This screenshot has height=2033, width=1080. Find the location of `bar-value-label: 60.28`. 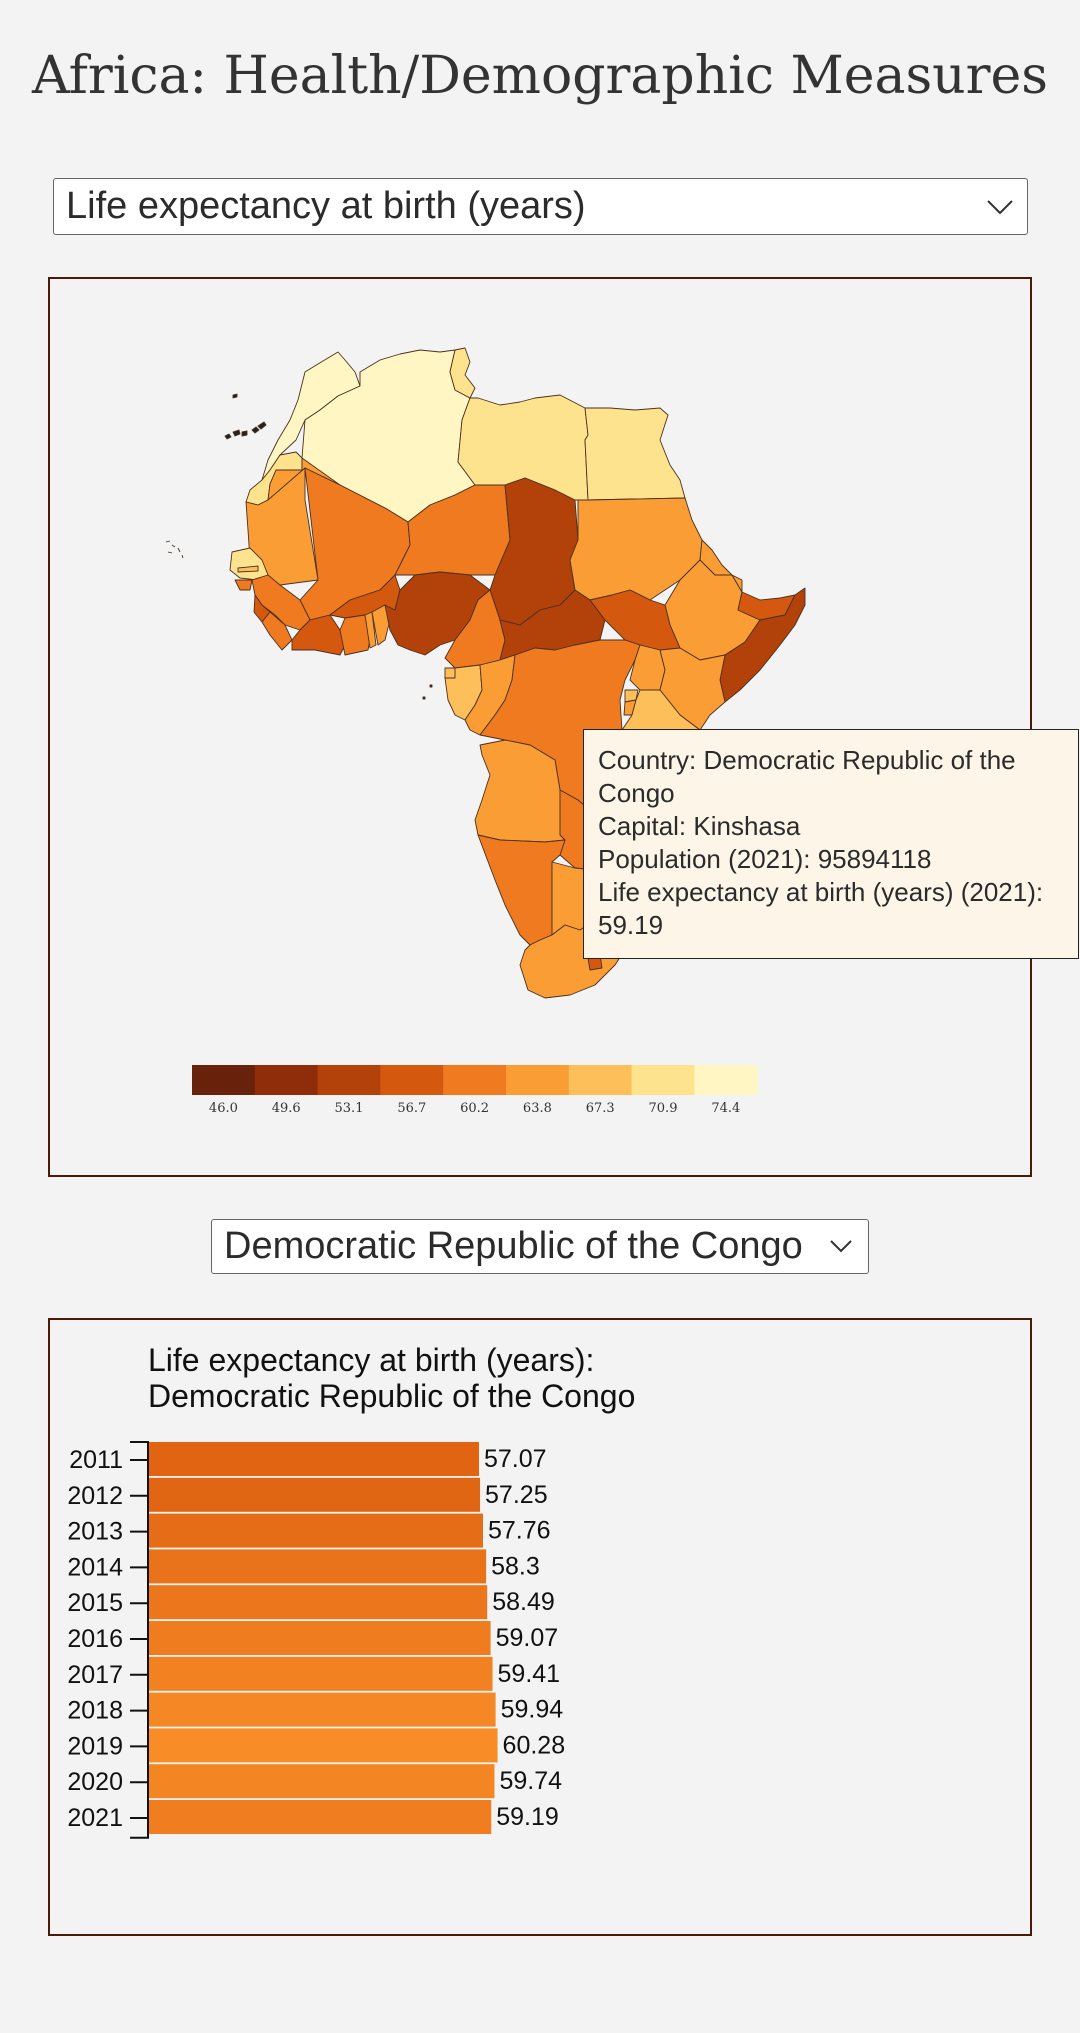

bar-value-label: 60.28 is located at coordinates (534, 1745).